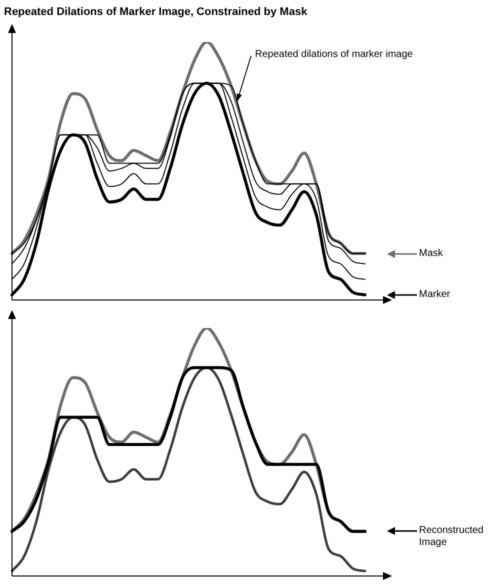  I want to click on annotation: Repeated dilations of marker image, so click(334, 54).